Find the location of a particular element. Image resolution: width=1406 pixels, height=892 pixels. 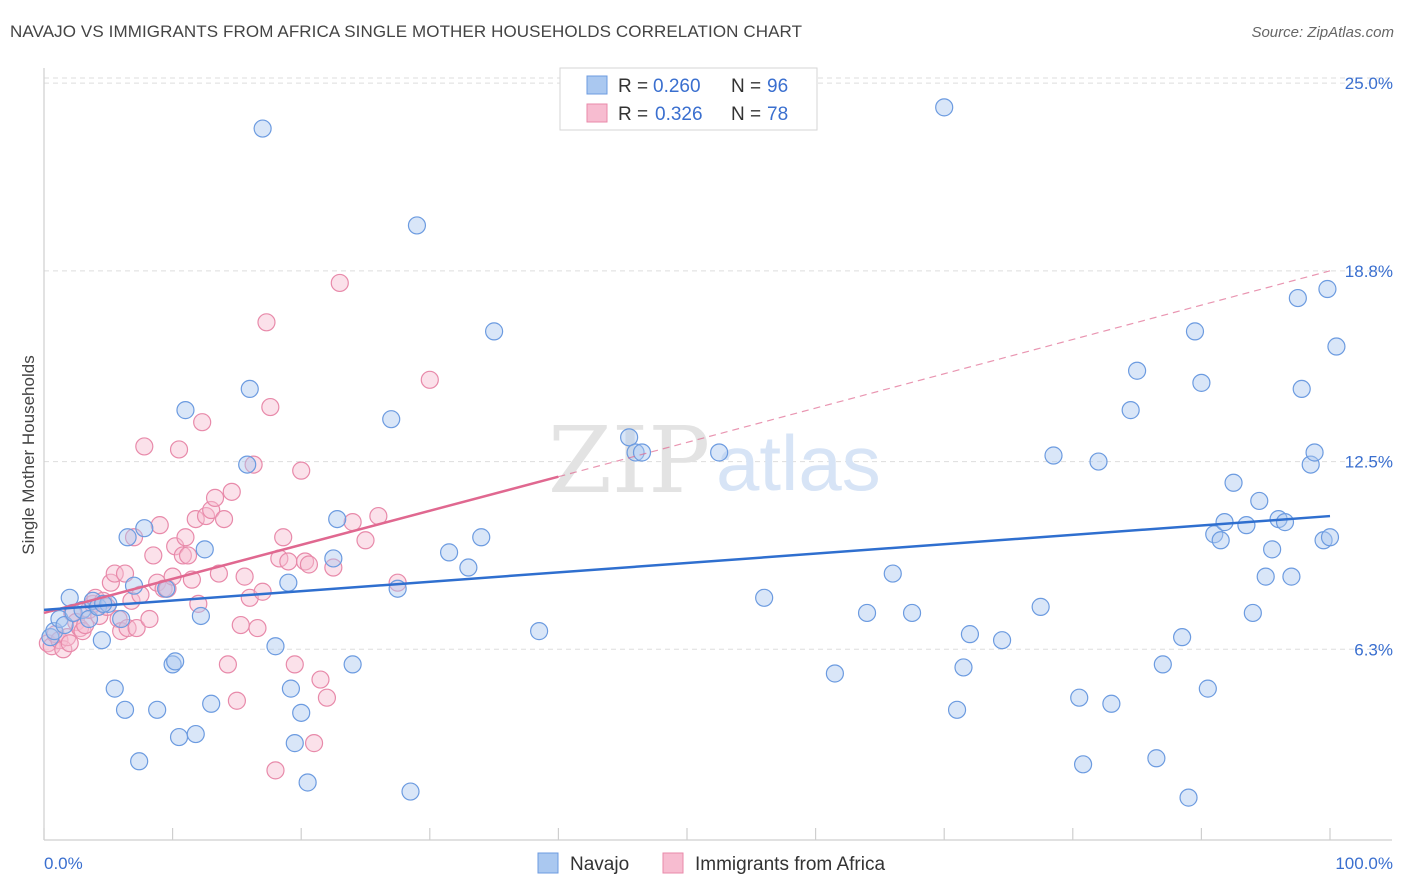

legend-n-label-navajo: N = is located at coordinates (746, 86).